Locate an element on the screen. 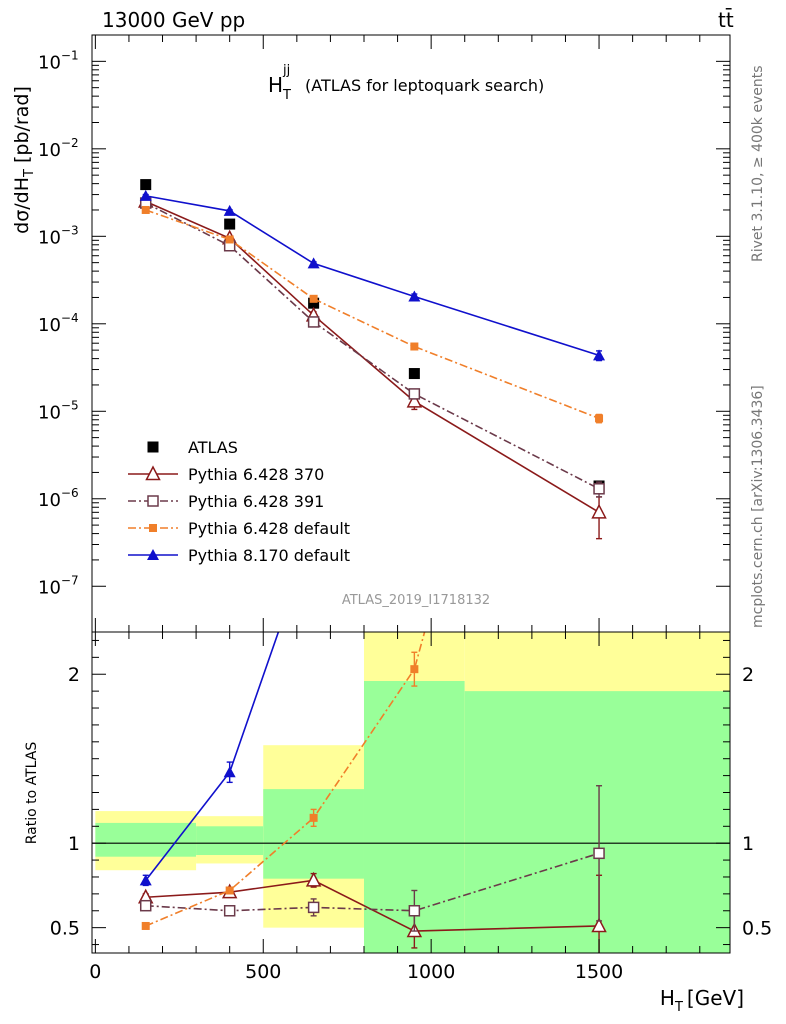 The image size is (786, 1024). y-tick-label: 10⁻² is located at coordinates (58, 148).